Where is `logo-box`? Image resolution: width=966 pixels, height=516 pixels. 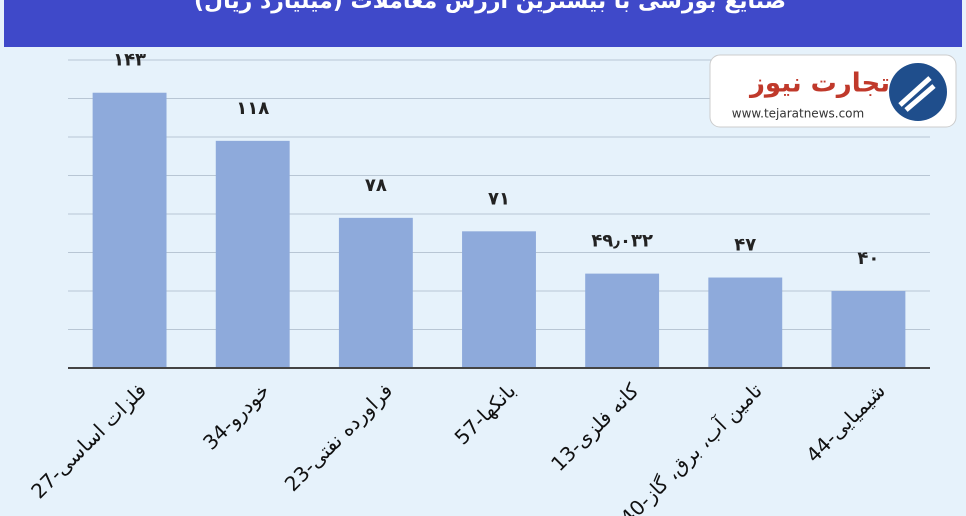 logo-box is located at coordinates (833, 91).